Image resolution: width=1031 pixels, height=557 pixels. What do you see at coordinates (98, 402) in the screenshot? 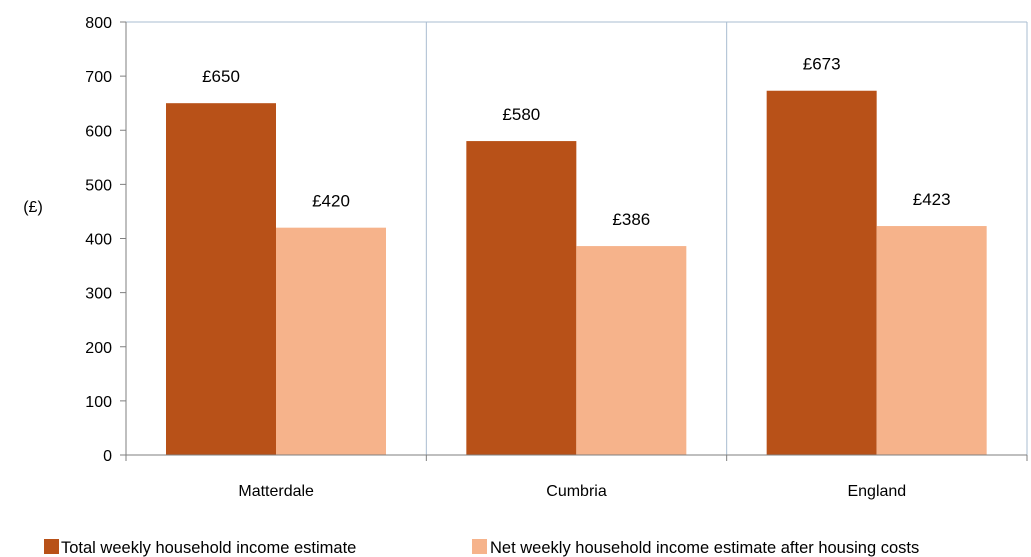
I see `y-tick-label: 100` at bounding box center [98, 402].